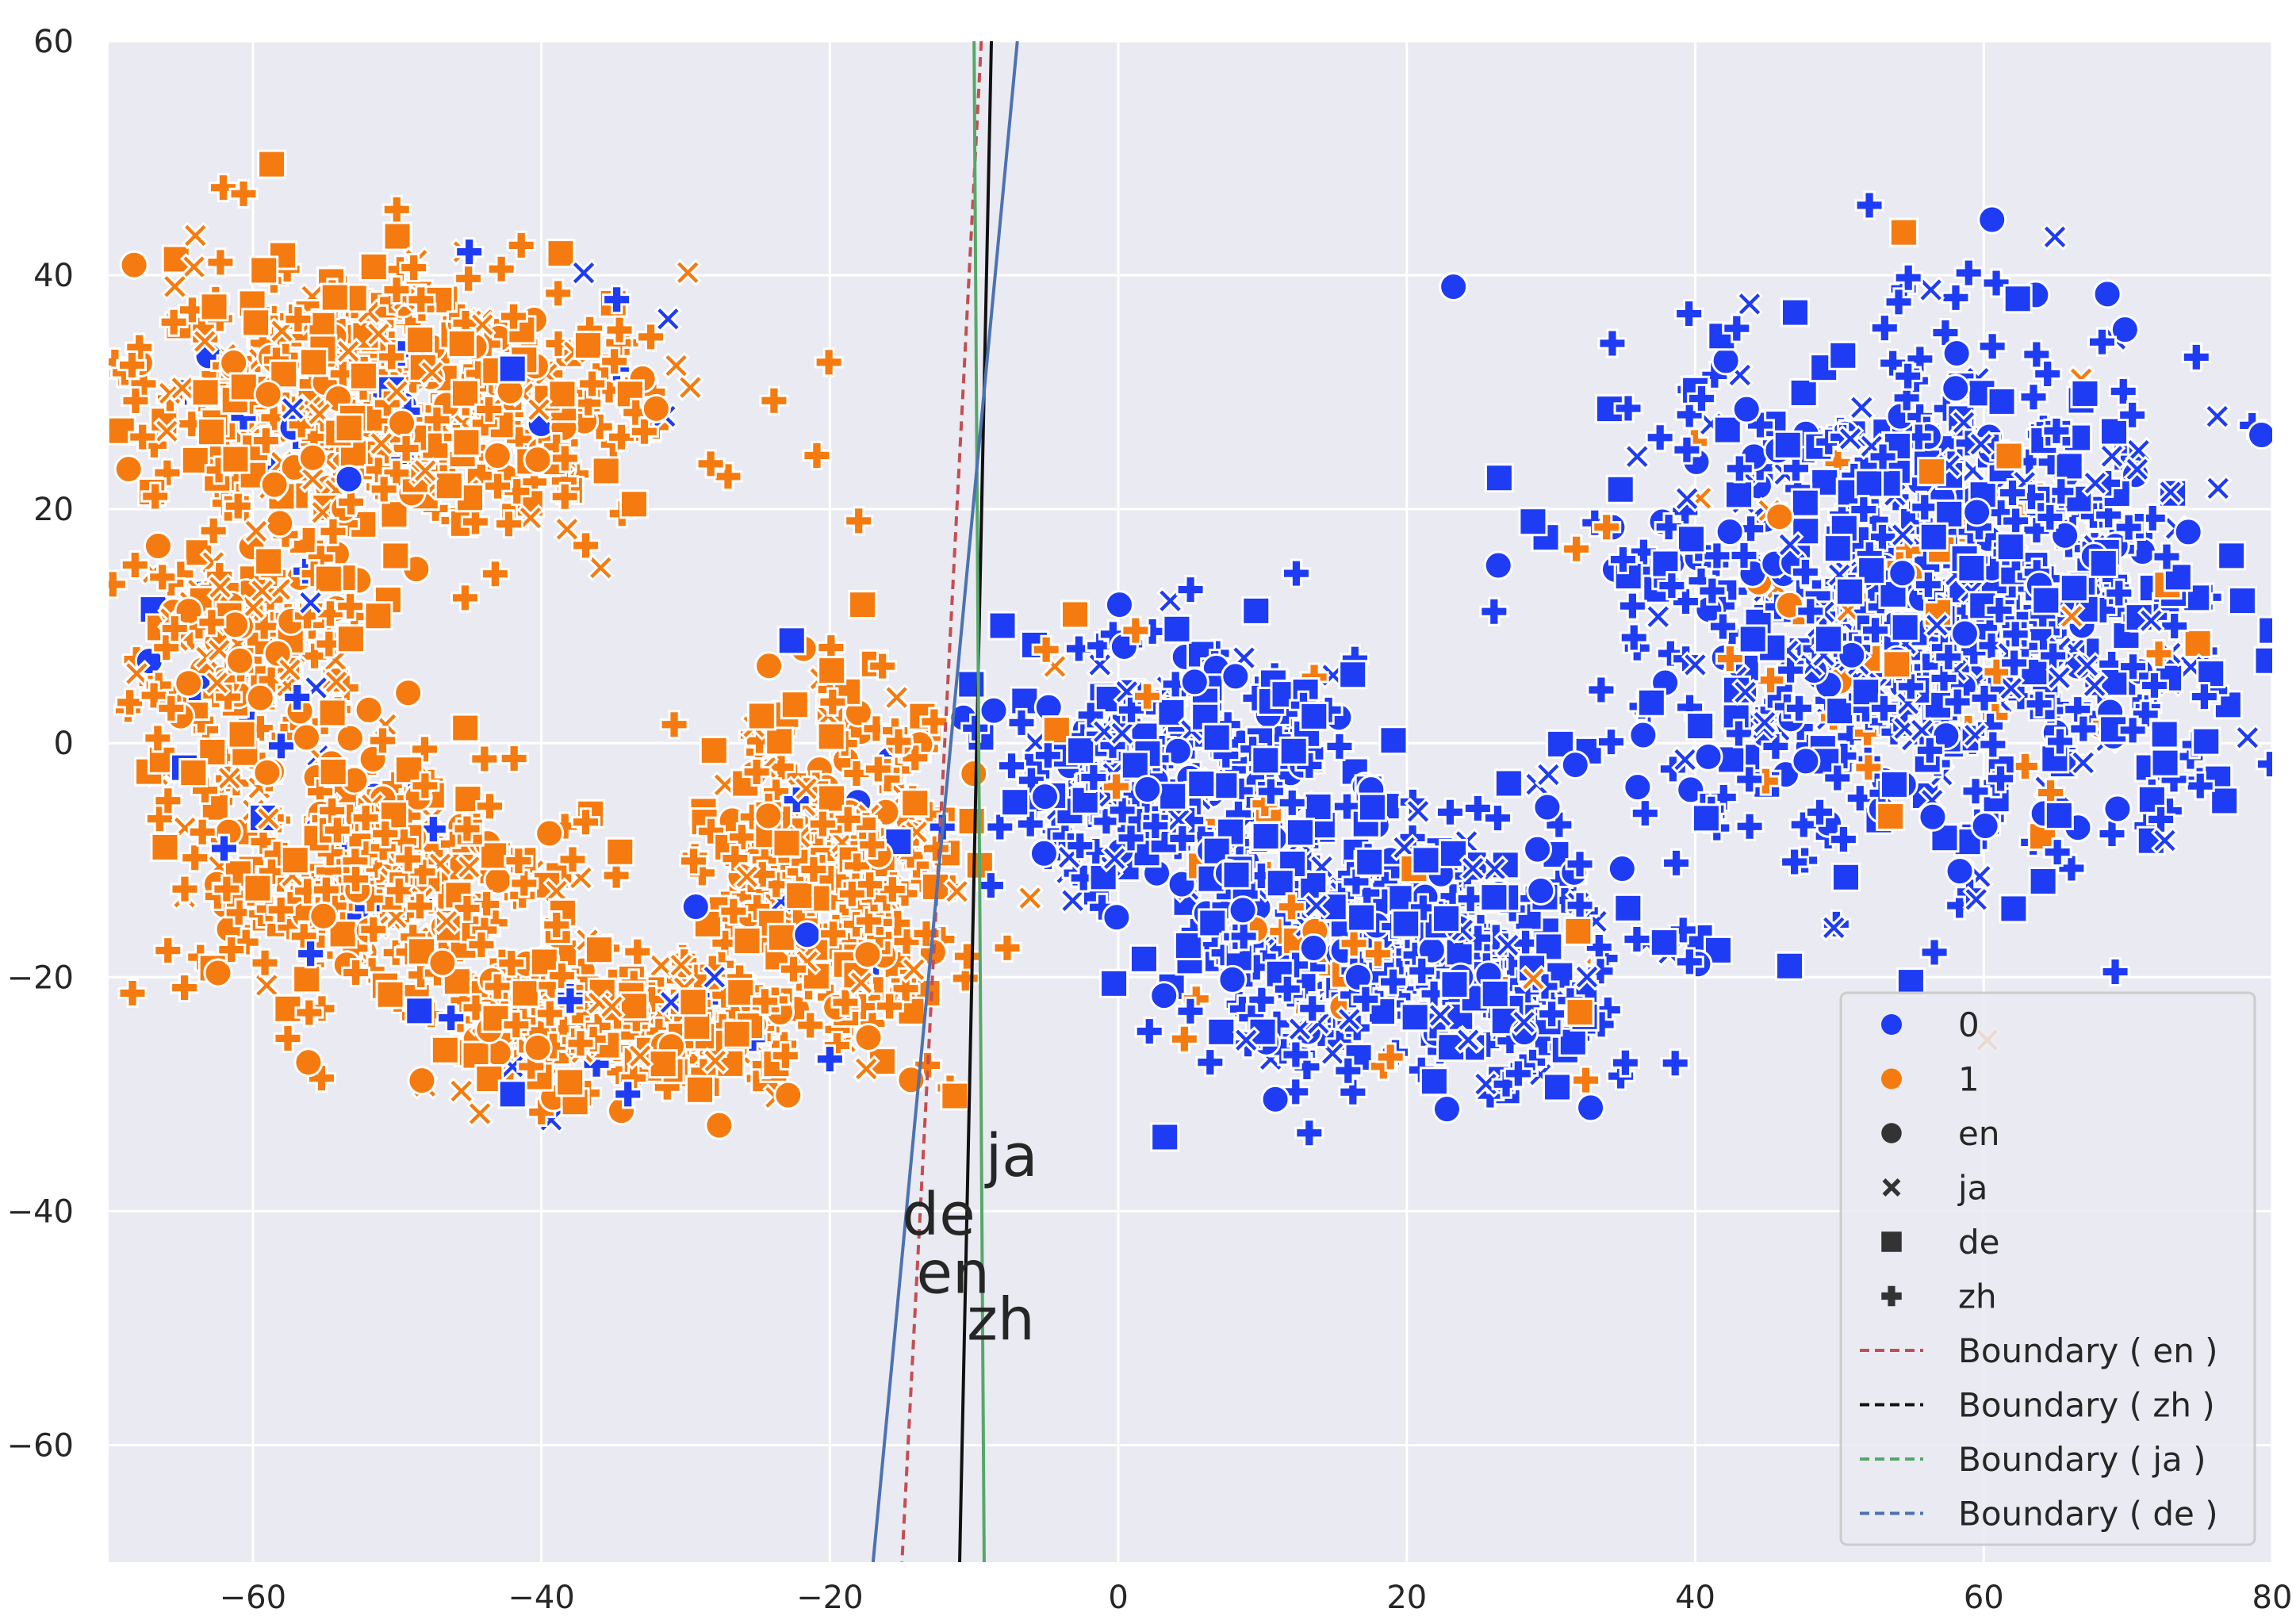 This screenshot has height=1620, width=2296. Describe the element at coordinates (53, 276) in the screenshot. I see `y-tick-label: 40` at that location.